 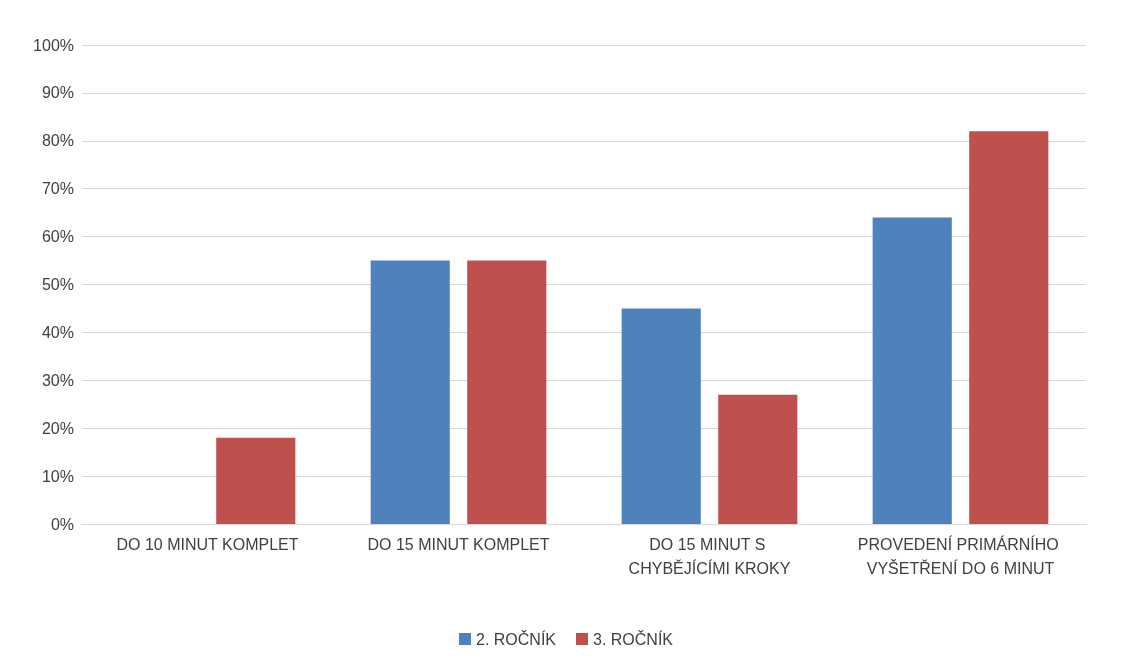 I want to click on y-tick-label: 20%, so click(x=57, y=428).